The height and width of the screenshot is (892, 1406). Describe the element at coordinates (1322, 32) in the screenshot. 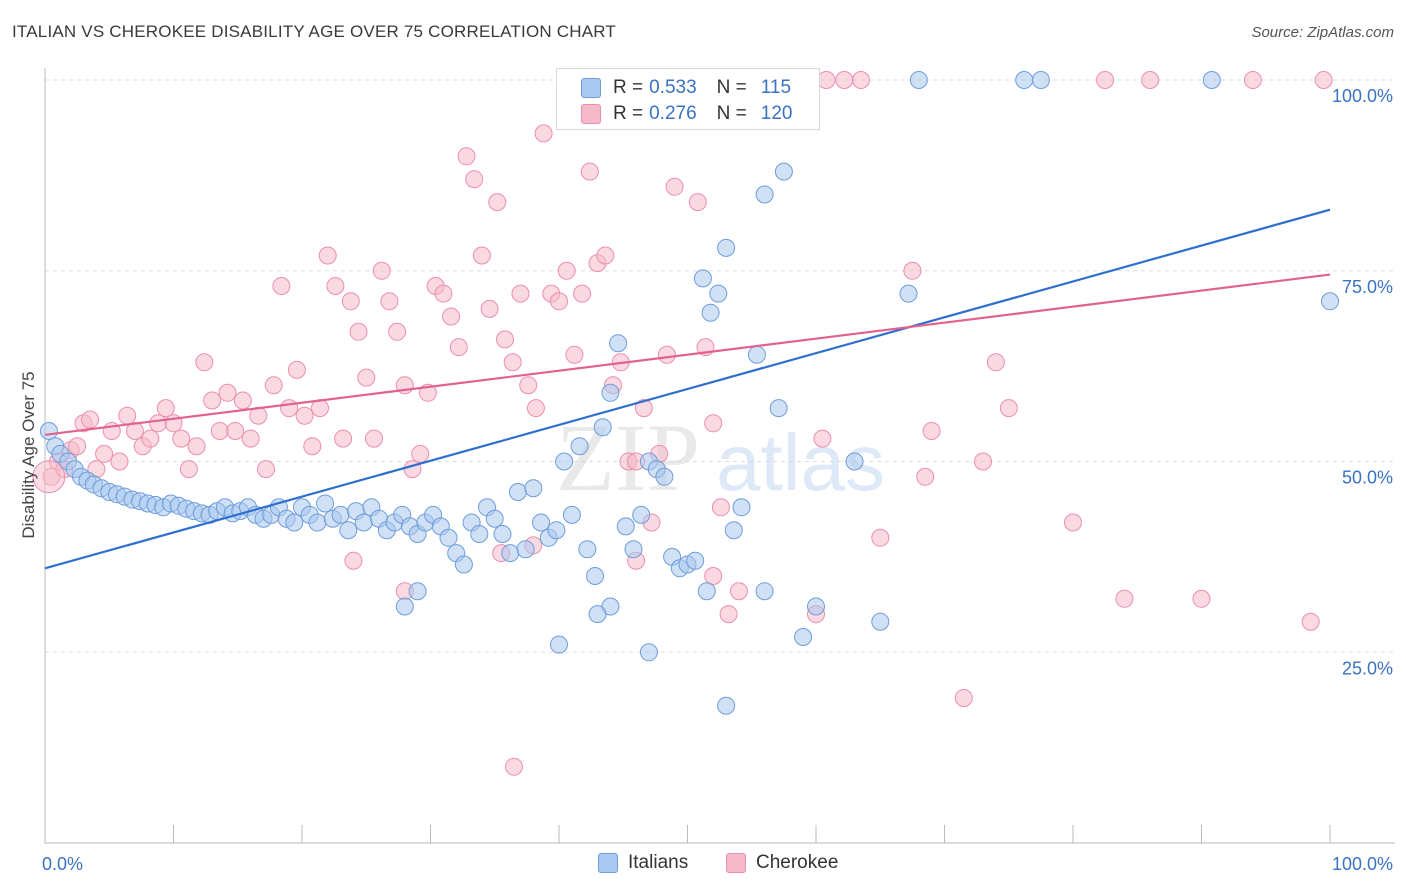

I see `source-label: Source: ZipAtlas.com` at that location.